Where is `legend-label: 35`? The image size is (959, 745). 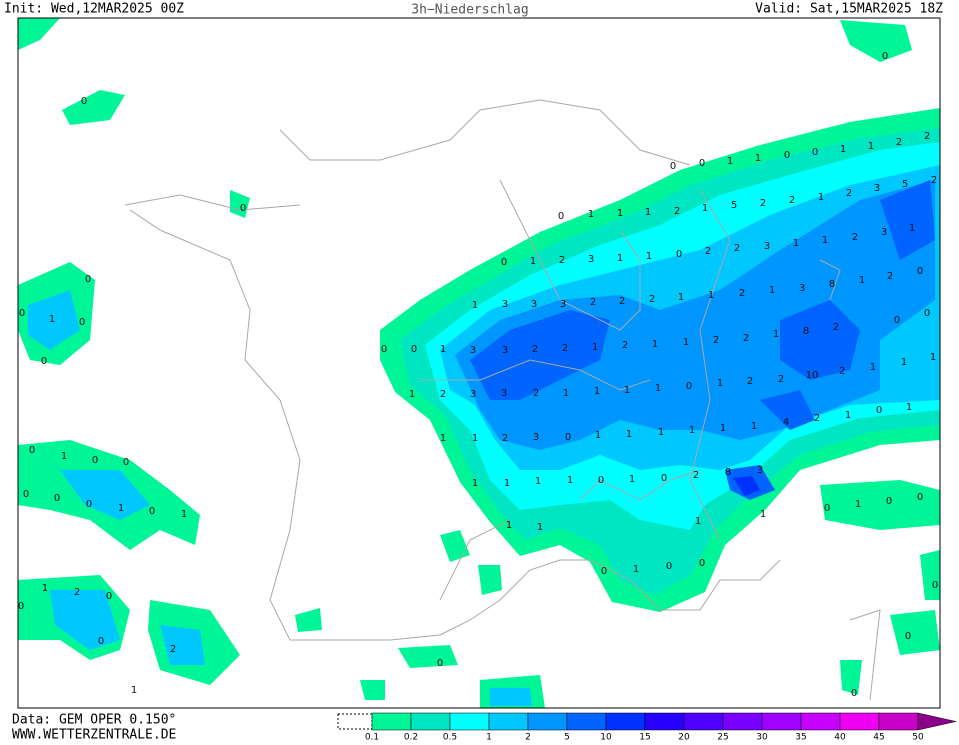
legend-label: 35 is located at coordinates (800, 737).